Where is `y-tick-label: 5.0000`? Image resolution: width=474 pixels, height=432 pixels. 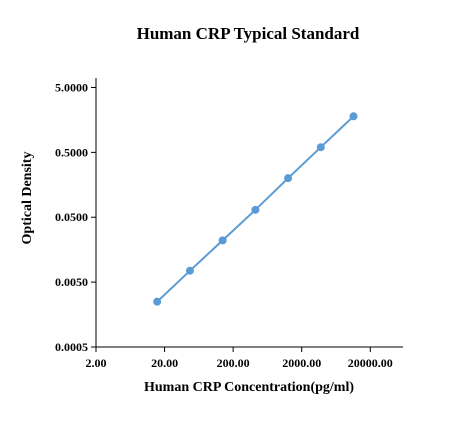 y-tick-label: 5.0000 is located at coordinates (71, 87).